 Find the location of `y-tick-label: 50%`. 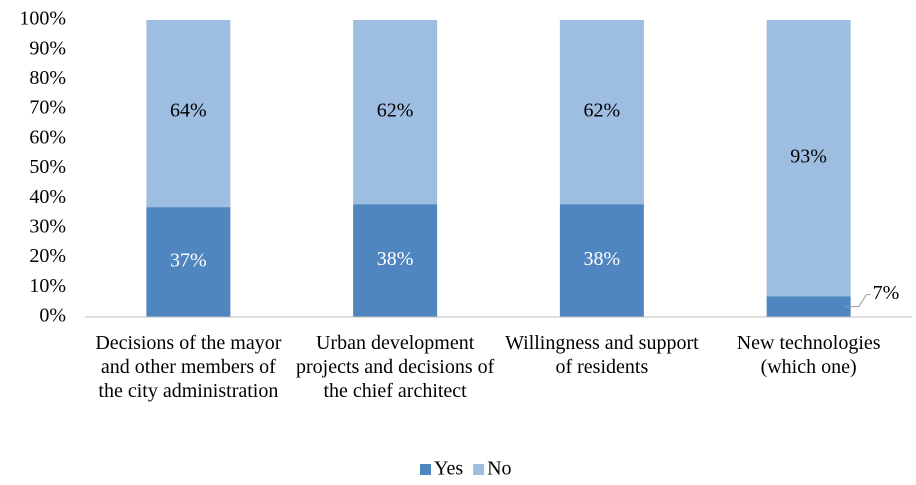

y-tick-label: 50% is located at coordinates (47, 167).